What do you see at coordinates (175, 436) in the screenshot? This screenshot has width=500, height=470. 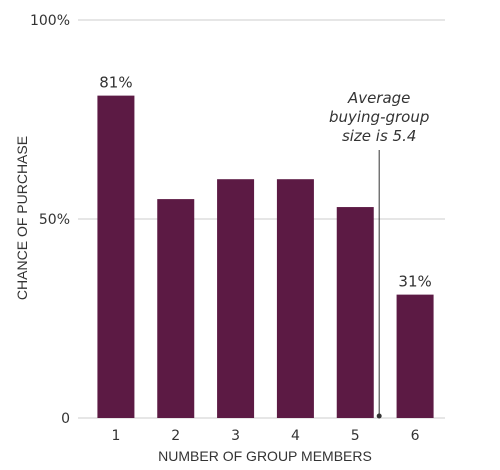 I see `x-tick-label-2: 2` at bounding box center [175, 436].